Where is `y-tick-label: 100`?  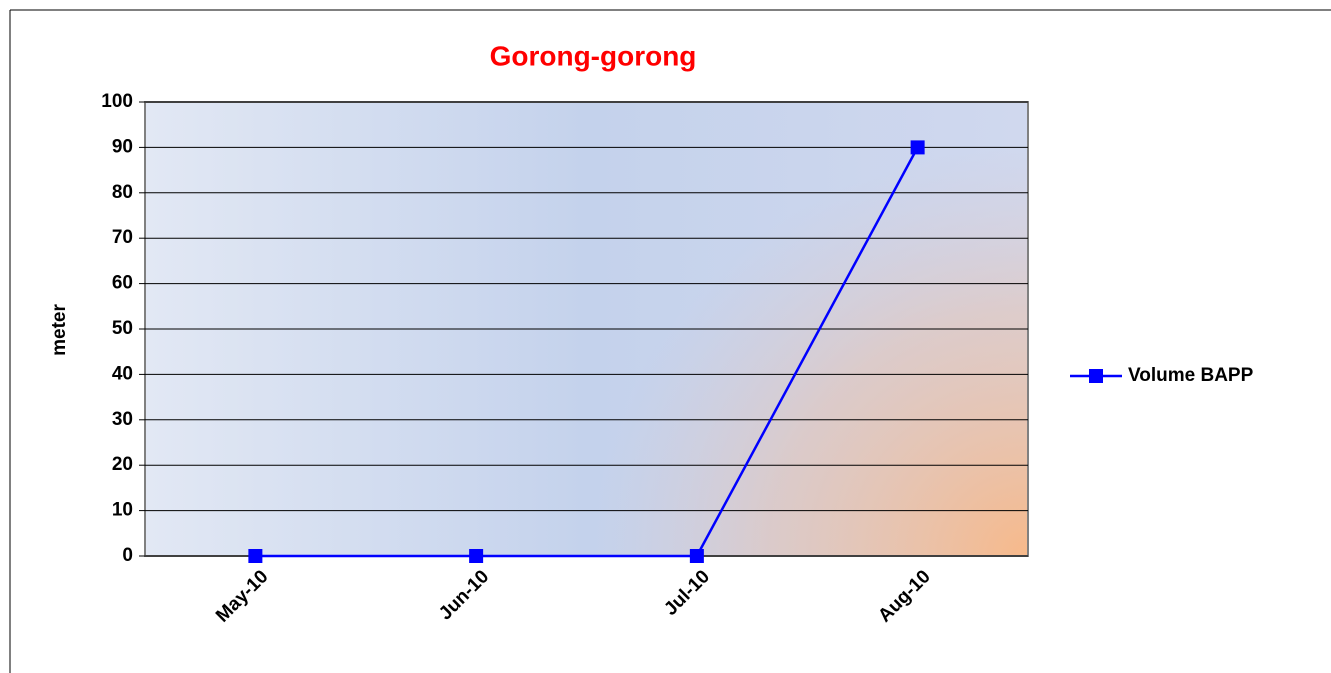
y-tick-label: 100 is located at coordinates (117, 101).